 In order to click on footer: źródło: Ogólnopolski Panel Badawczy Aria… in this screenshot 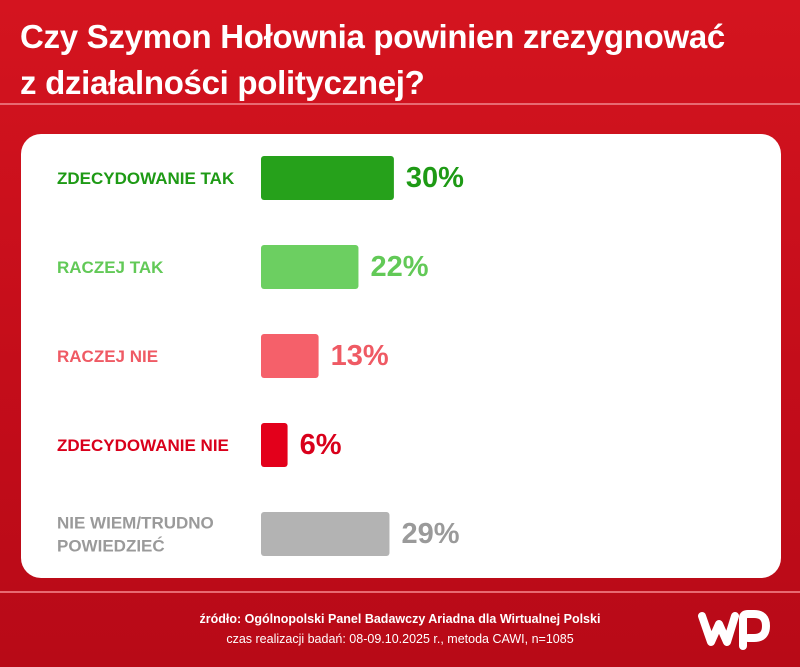, I will do `click(400, 629)`.